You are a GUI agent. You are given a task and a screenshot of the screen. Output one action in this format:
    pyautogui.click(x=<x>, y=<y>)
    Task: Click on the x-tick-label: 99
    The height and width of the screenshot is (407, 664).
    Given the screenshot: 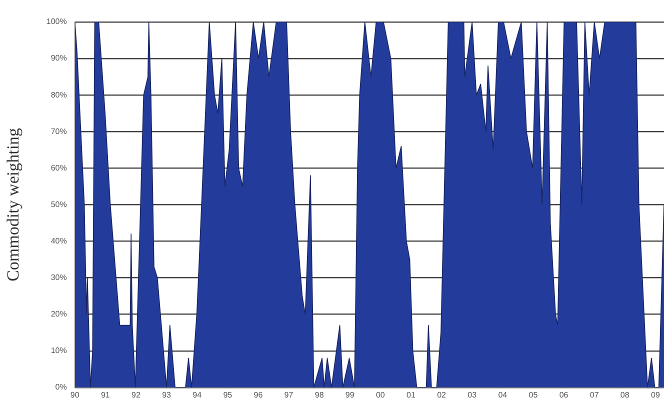 What is the action you would take?
    pyautogui.click(x=350, y=395)
    